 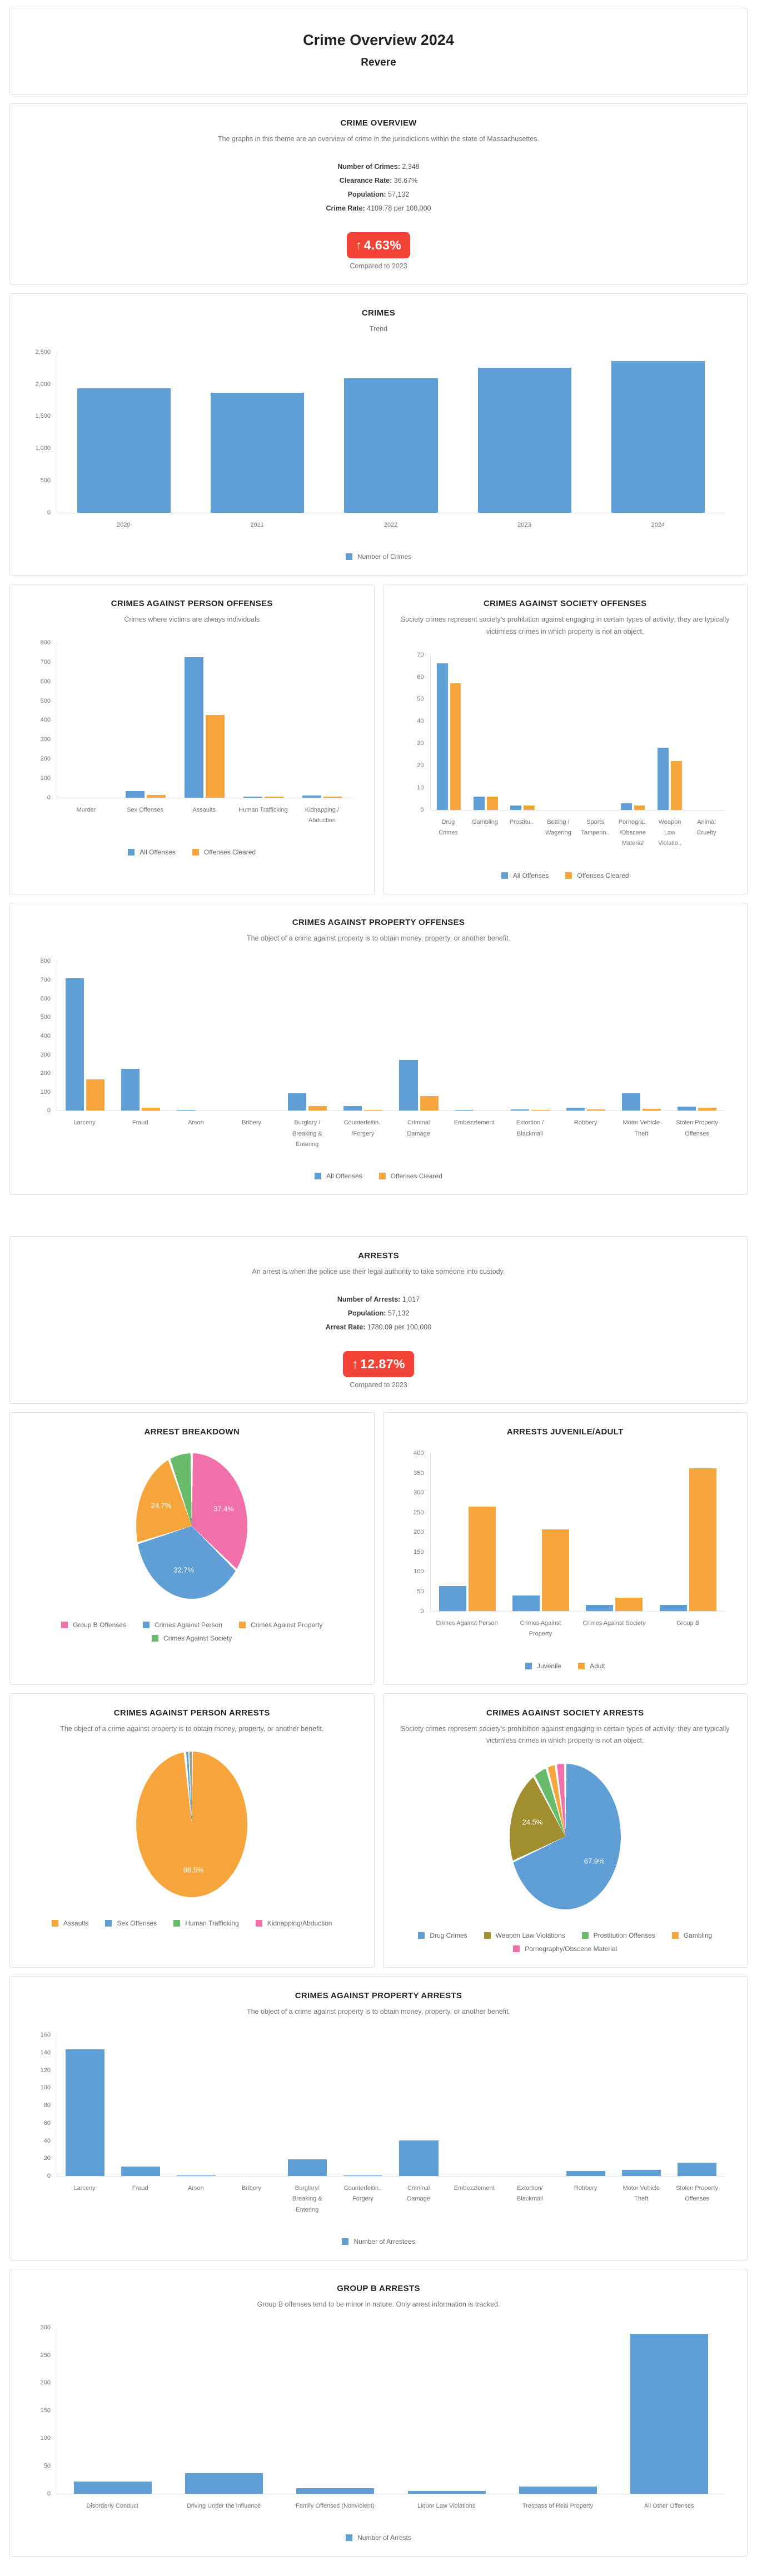 What do you see at coordinates (378, 2538) in the screenshot?
I see `legend-item-number-of-arrests: Number of Arrests` at bounding box center [378, 2538].